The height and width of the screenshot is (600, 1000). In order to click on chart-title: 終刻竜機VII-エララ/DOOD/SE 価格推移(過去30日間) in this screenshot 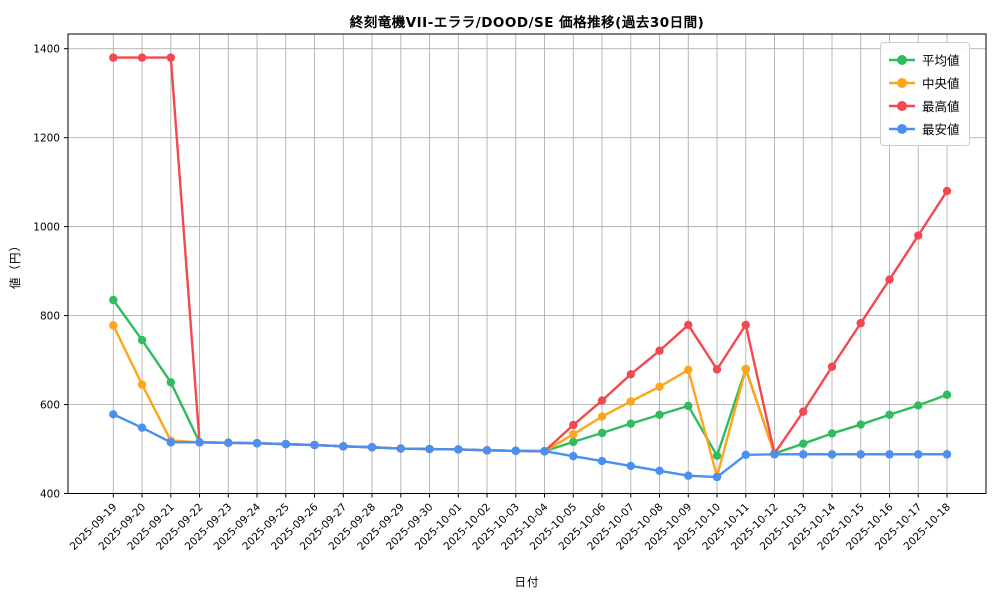, I will do `click(527, 23)`.